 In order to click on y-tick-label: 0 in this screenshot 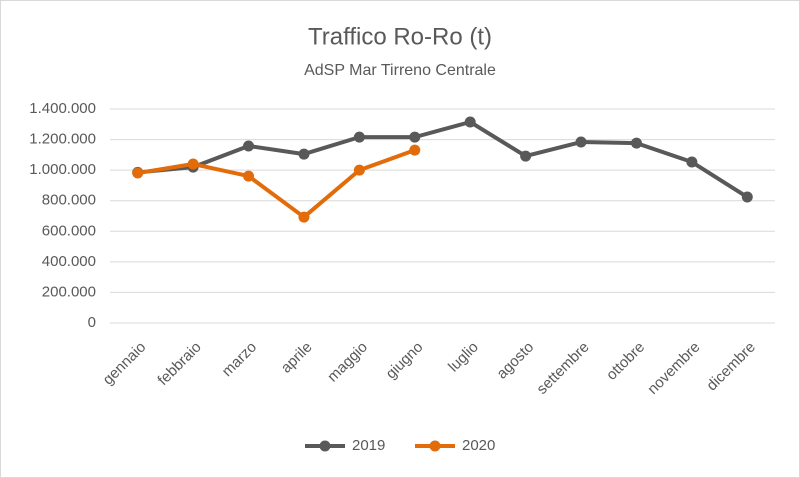, I will do `click(92, 322)`.